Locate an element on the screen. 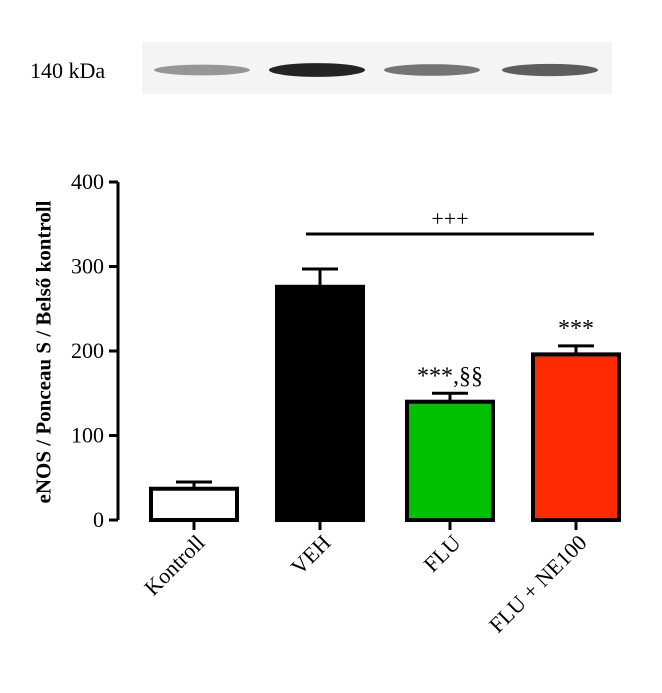 The width and height of the screenshot is (662, 693). comparison-label: +++ is located at coordinates (449, 218).